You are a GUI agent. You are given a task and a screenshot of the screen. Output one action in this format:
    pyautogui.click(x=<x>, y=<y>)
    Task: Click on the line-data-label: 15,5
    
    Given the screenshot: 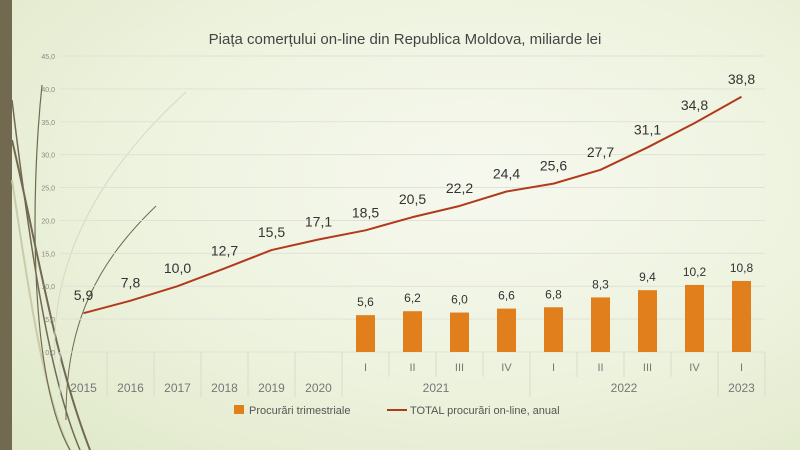 What is the action you would take?
    pyautogui.click(x=271, y=232)
    